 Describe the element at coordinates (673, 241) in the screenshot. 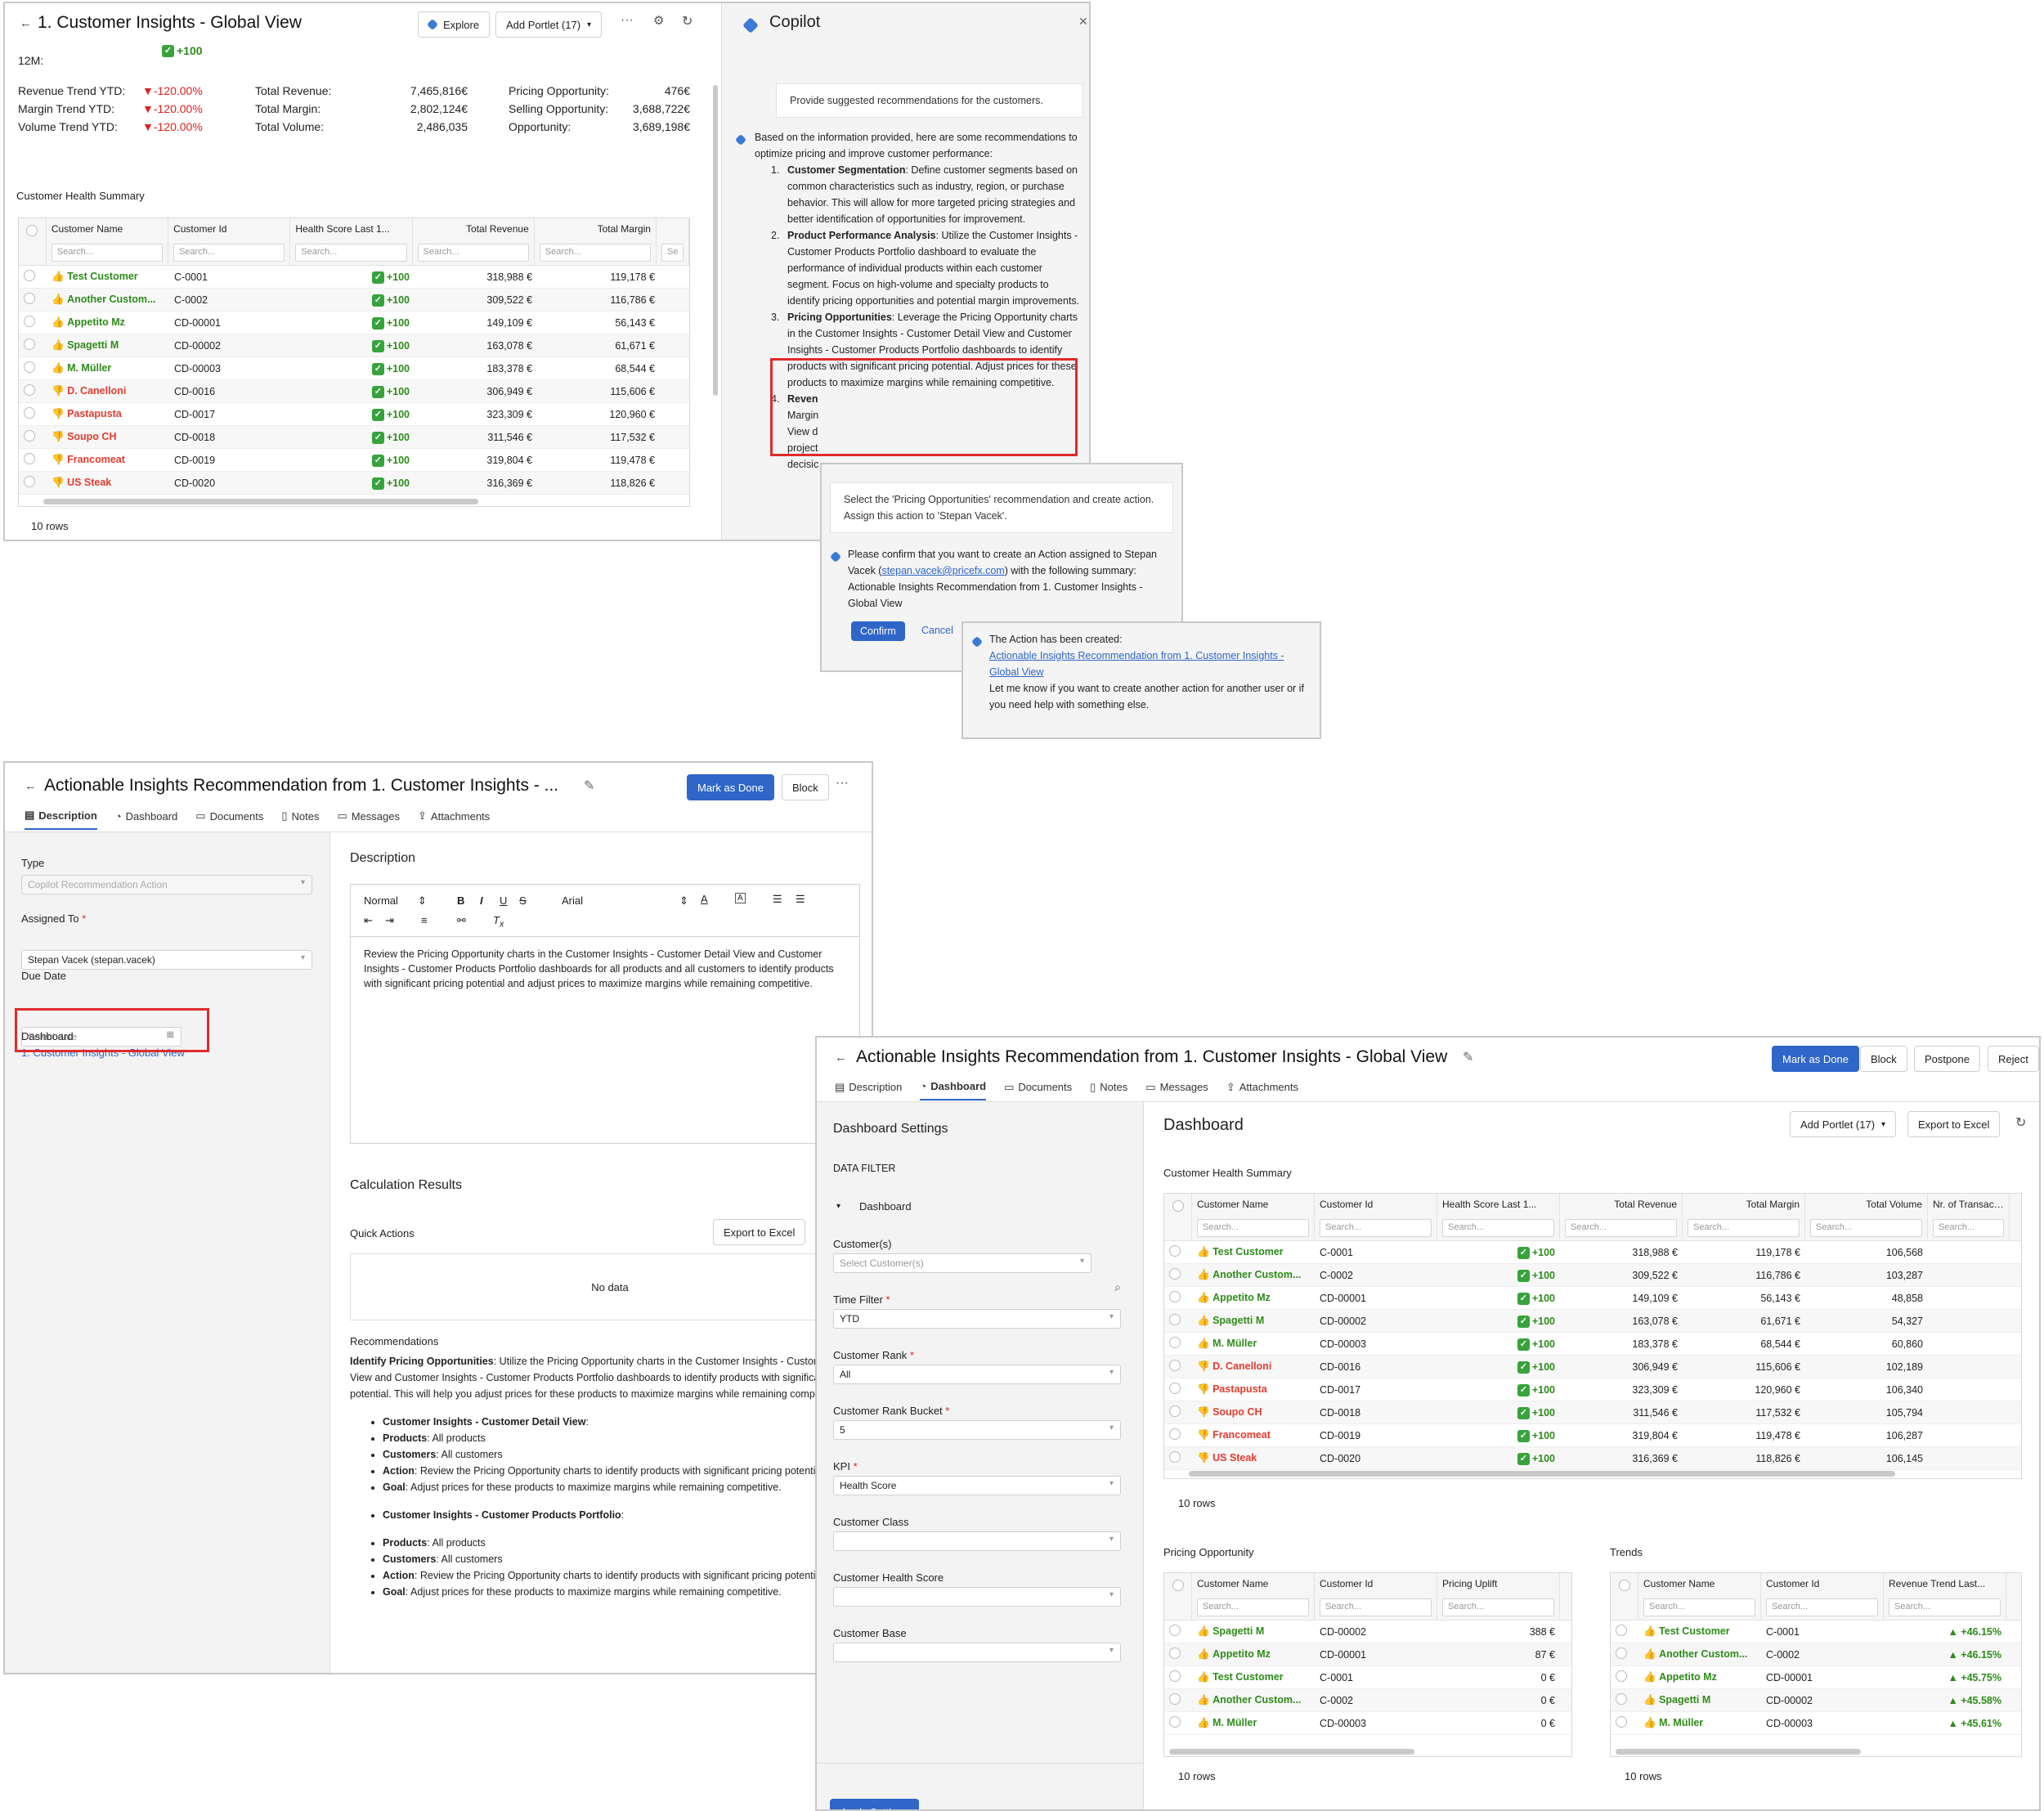

I see `column-header: Se` at that location.